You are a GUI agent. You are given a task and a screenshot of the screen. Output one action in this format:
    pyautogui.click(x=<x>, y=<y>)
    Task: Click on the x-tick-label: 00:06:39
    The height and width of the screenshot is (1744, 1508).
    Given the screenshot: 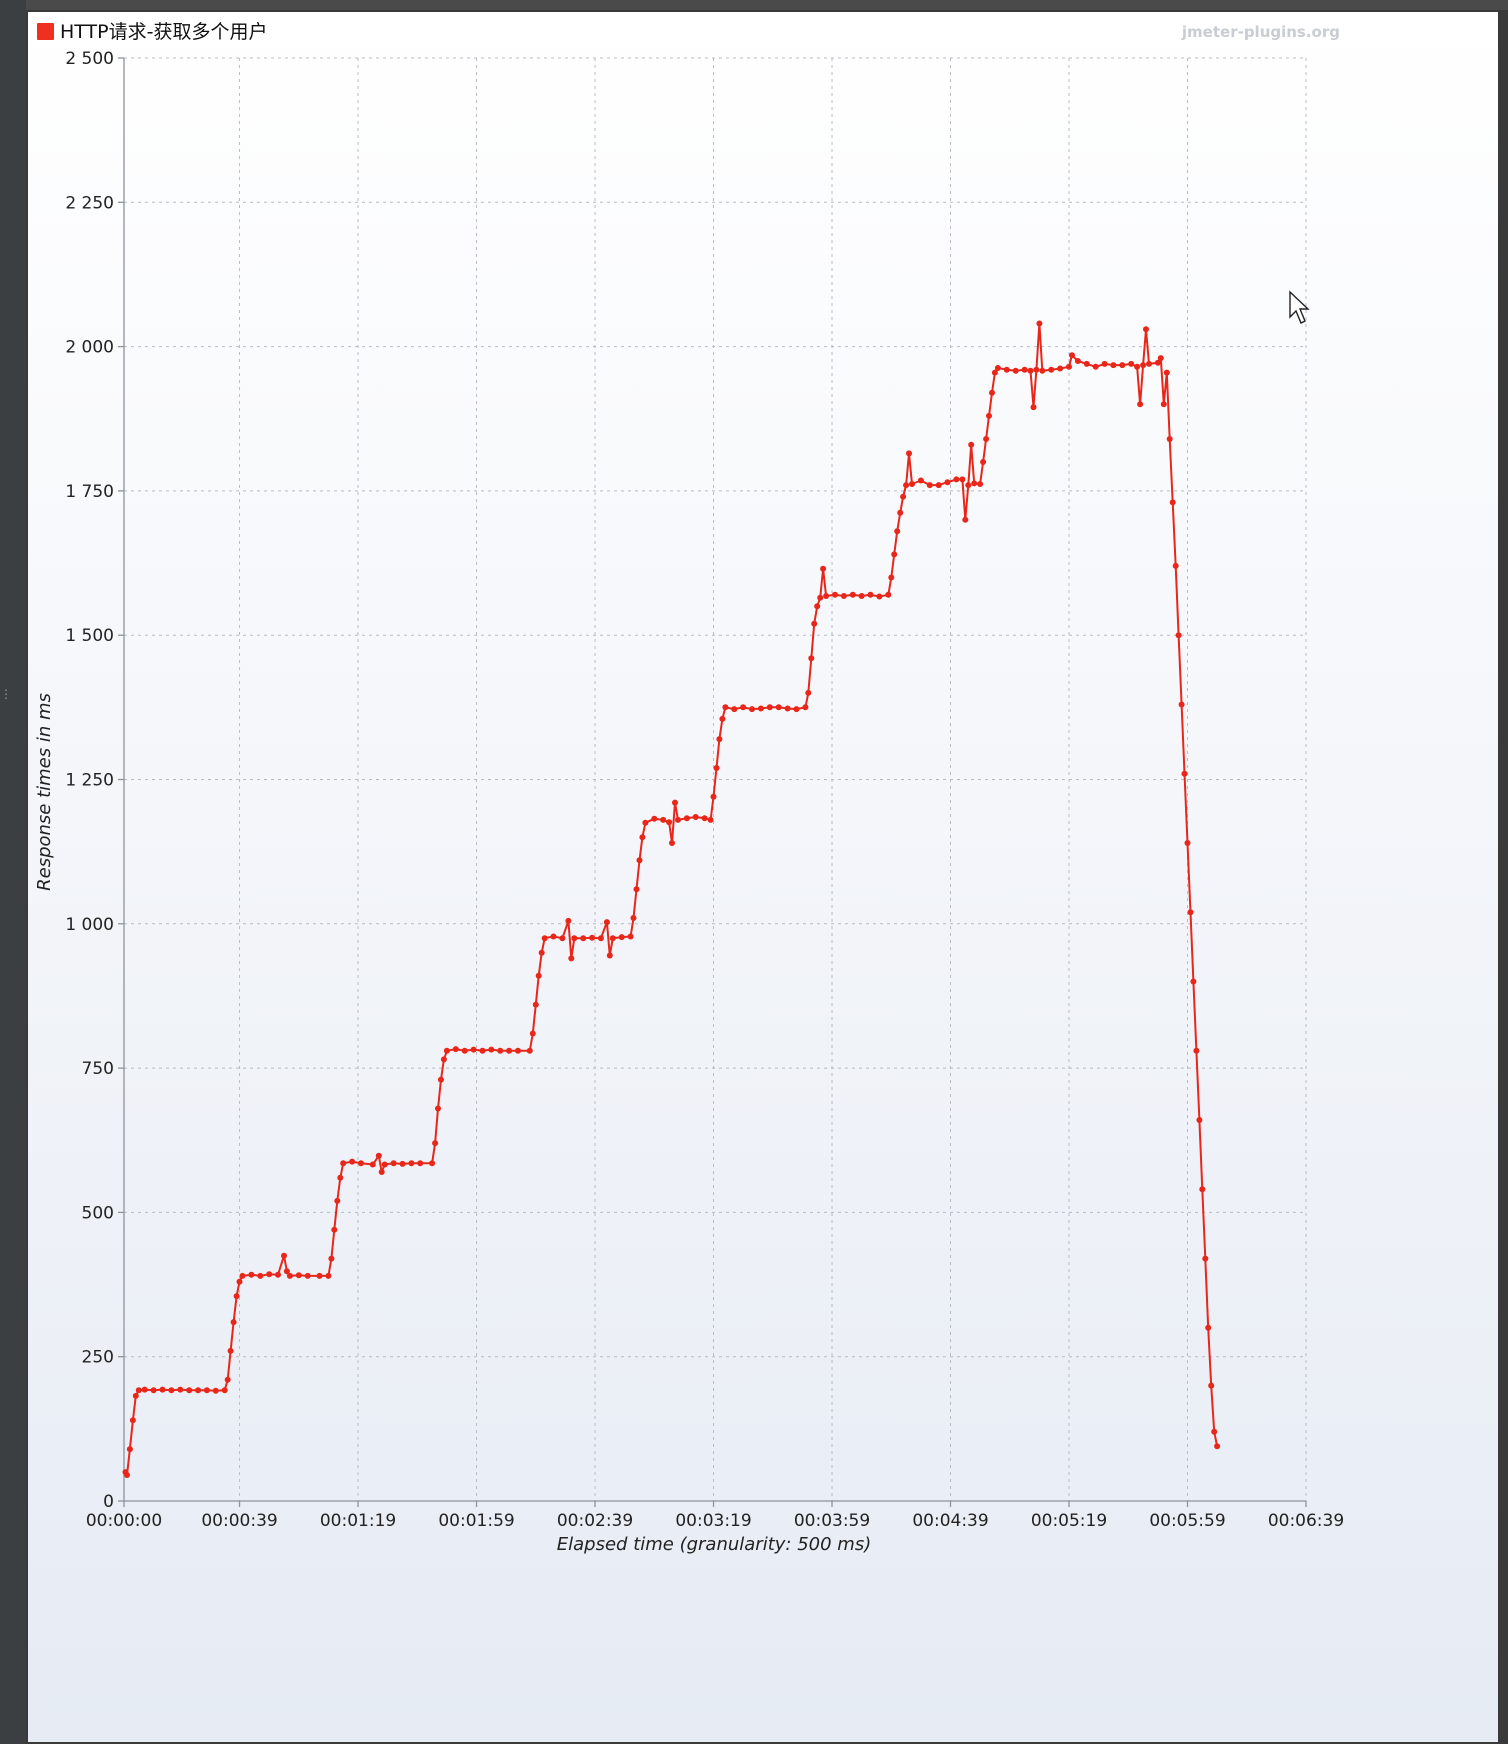 What is the action you would take?
    pyautogui.click(x=1306, y=1521)
    